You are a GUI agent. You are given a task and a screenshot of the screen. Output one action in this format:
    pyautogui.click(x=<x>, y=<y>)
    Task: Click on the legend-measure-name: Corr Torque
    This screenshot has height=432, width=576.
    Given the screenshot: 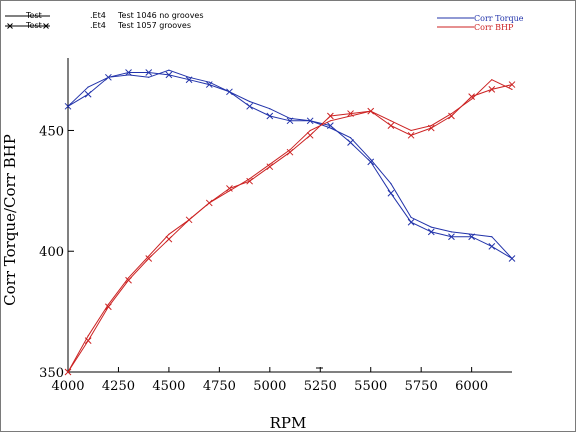 What is the action you would take?
    pyautogui.click(x=499, y=18)
    